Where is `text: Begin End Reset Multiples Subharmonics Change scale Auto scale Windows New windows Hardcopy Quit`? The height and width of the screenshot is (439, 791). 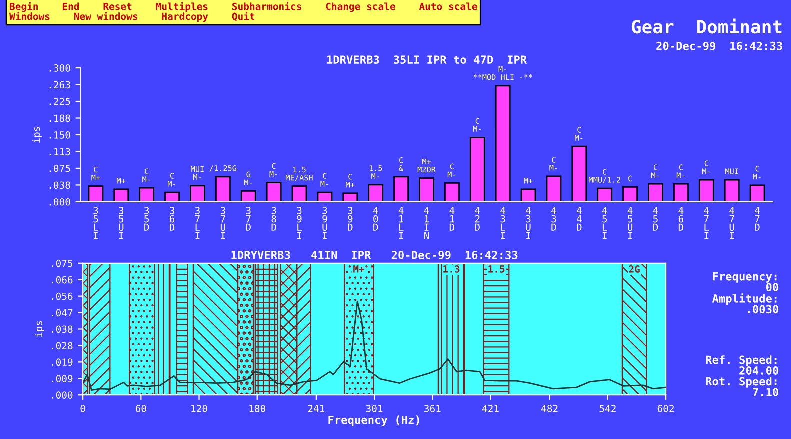
text: Begin End Reset Multiples Subharmonics Change scale Auto scale Windows New windows Hardcopy Quit is located at coordinates (243, 12).